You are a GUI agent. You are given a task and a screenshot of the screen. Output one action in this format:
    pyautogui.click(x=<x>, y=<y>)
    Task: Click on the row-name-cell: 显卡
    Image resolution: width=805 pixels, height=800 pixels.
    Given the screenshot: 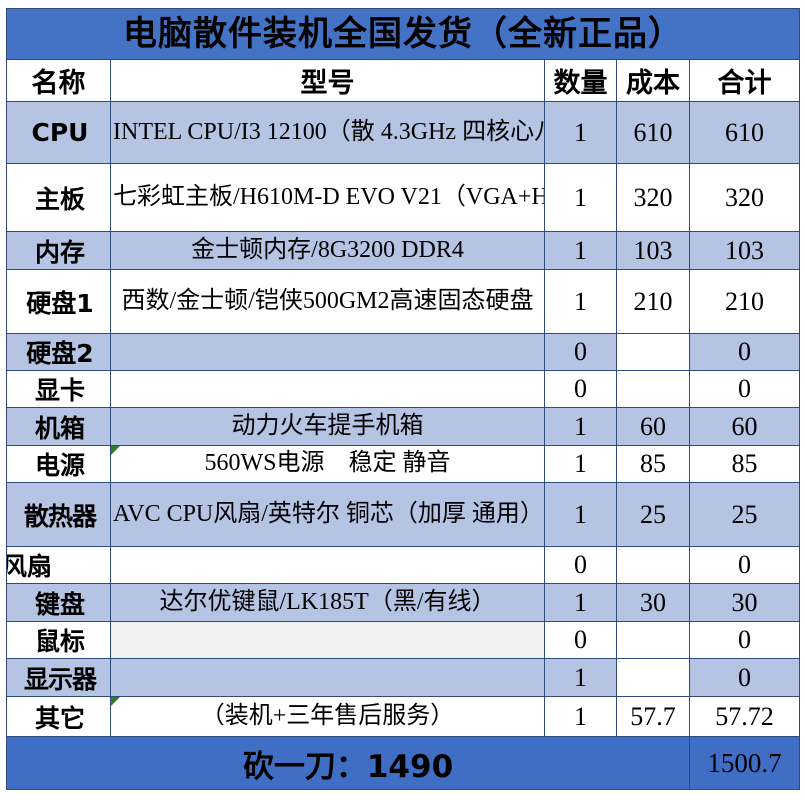 What is the action you would take?
    pyautogui.click(x=58, y=389)
    